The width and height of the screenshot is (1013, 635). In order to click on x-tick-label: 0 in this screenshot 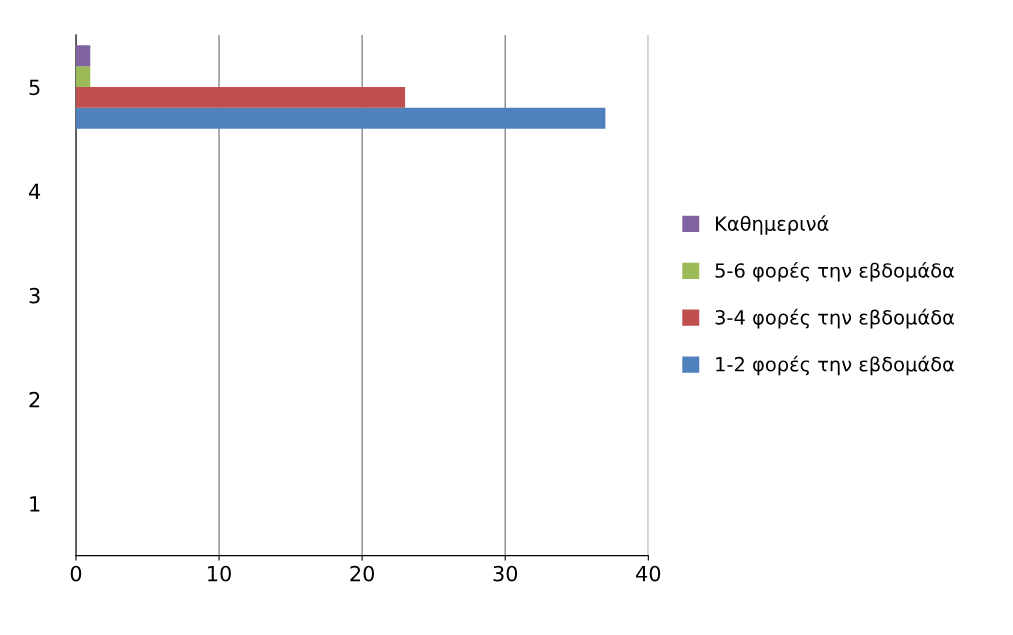, I will do `click(76, 573)`.